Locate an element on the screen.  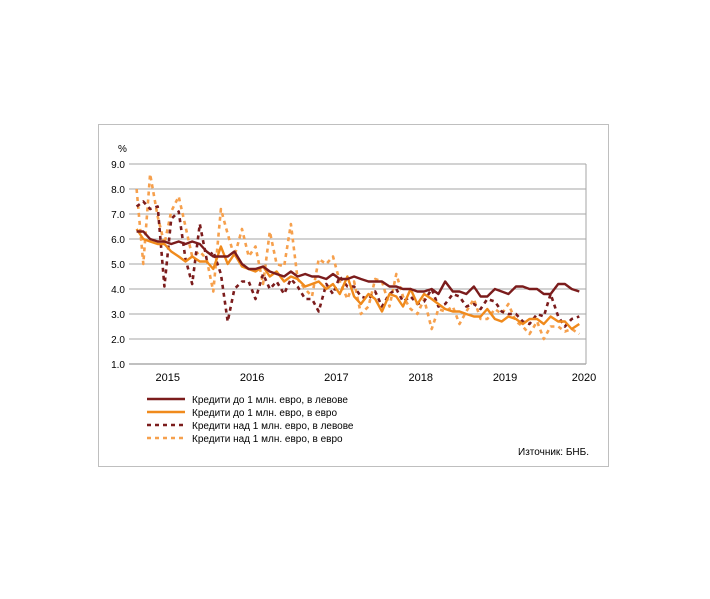
y-tick-label: 4.0 is located at coordinates (118, 290).